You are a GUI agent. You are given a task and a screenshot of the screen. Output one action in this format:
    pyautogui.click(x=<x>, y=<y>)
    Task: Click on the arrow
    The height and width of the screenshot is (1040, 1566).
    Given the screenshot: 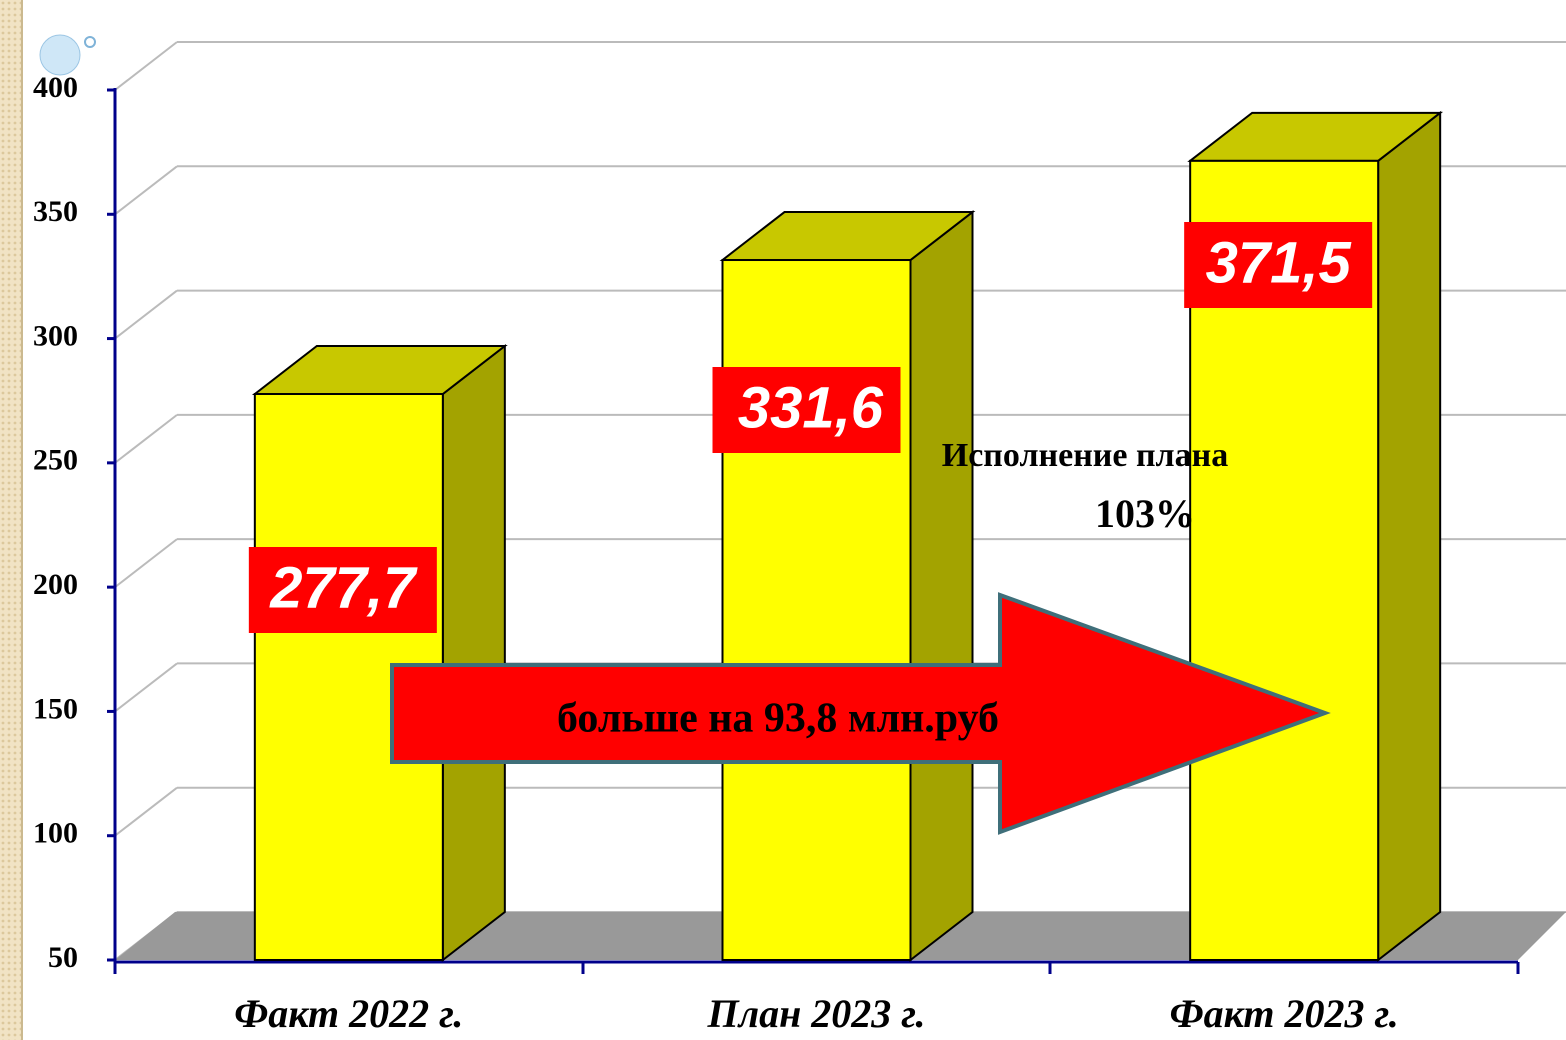 What is the action you would take?
    pyautogui.click(x=860, y=713)
    